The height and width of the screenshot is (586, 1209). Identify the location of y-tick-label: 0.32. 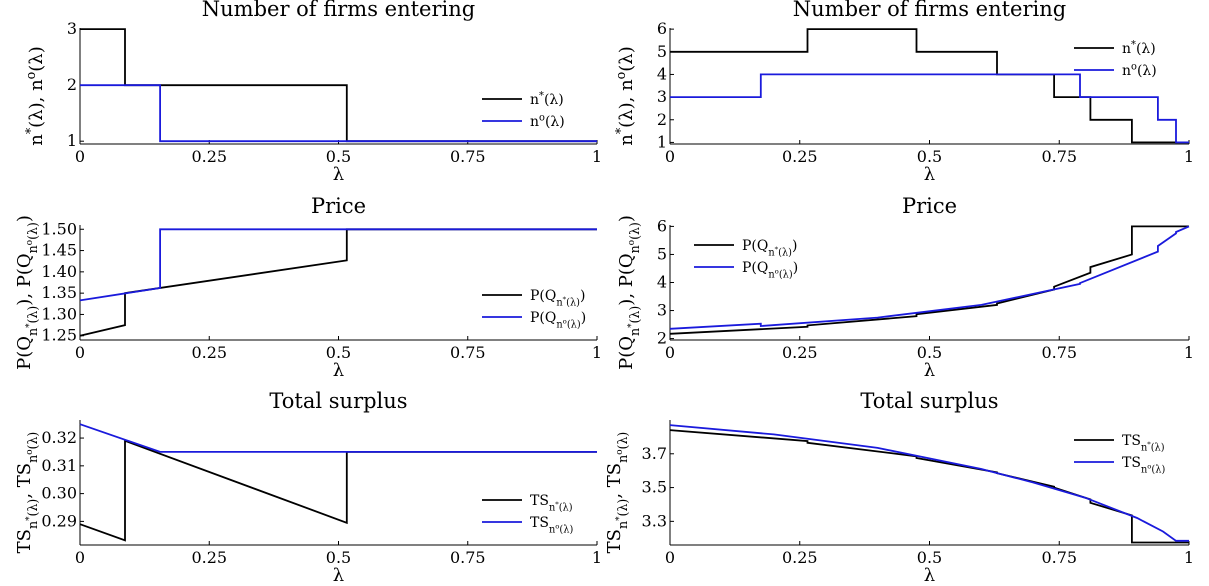
(59, 437).